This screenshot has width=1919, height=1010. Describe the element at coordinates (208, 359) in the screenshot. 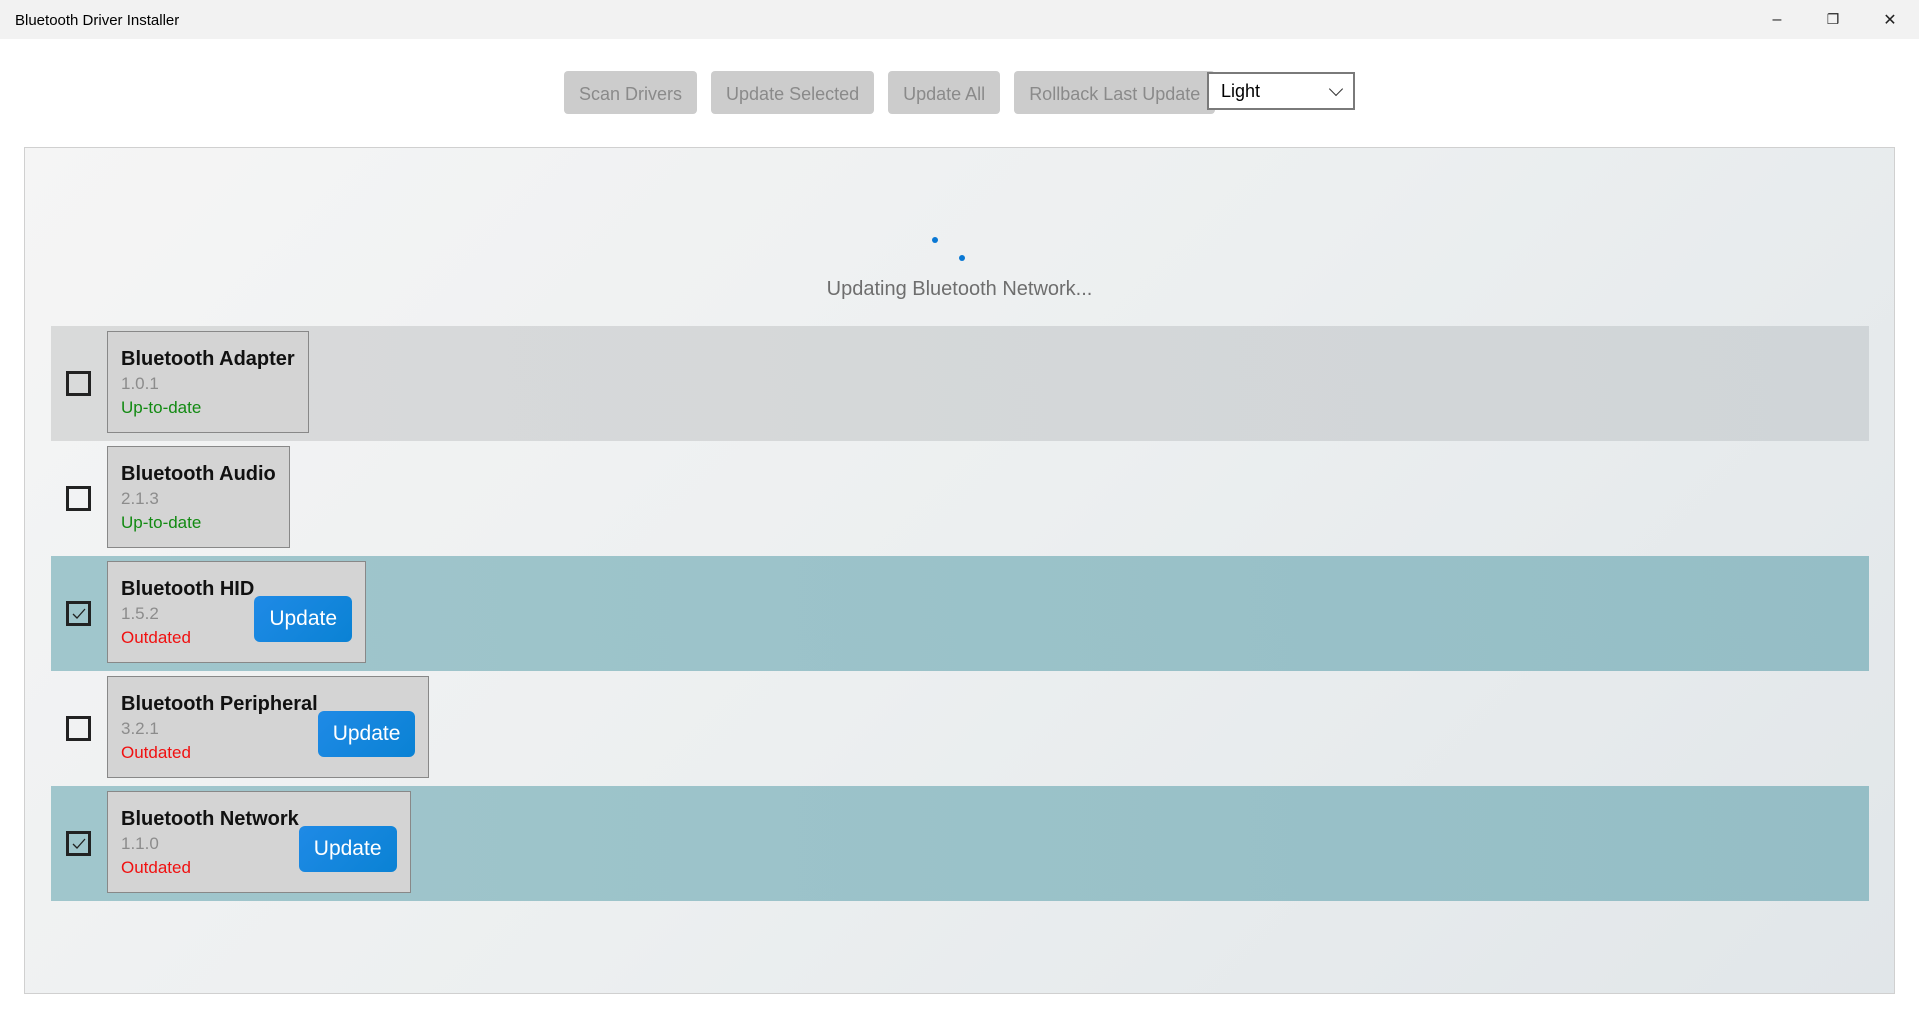

I see `driver-name: Bluetooth Adapter` at that location.